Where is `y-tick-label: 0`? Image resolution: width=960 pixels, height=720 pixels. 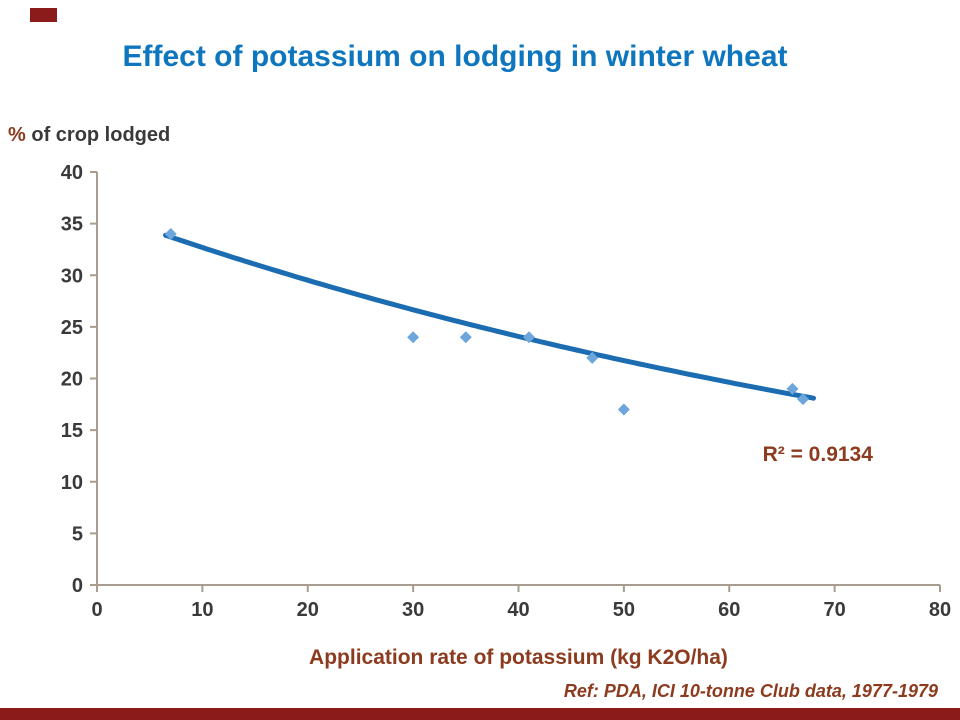
y-tick-label: 0 is located at coordinates (77, 586).